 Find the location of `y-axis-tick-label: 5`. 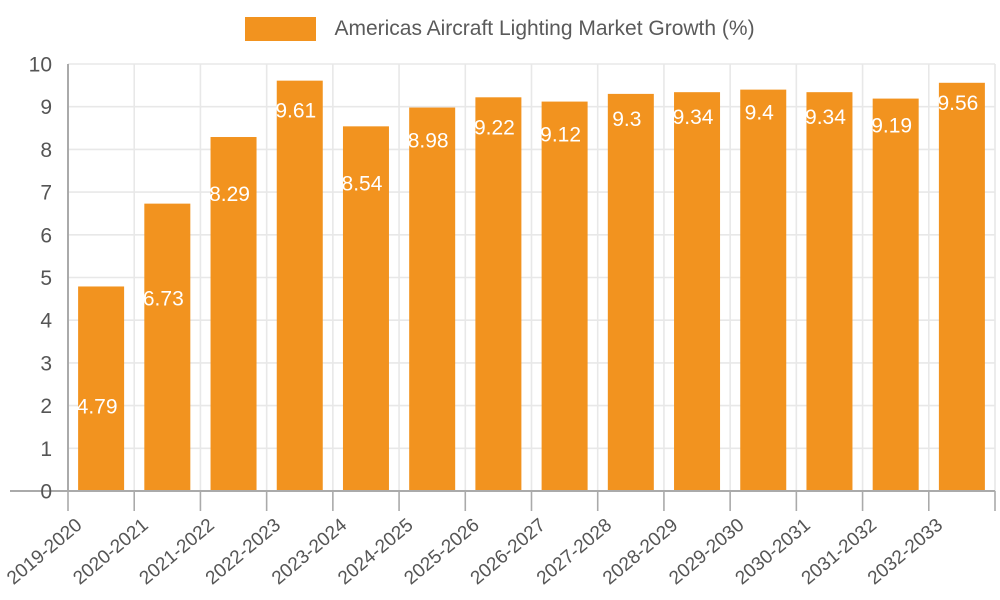

y-axis-tick-label: 5 is located at coordinates (46, 278).